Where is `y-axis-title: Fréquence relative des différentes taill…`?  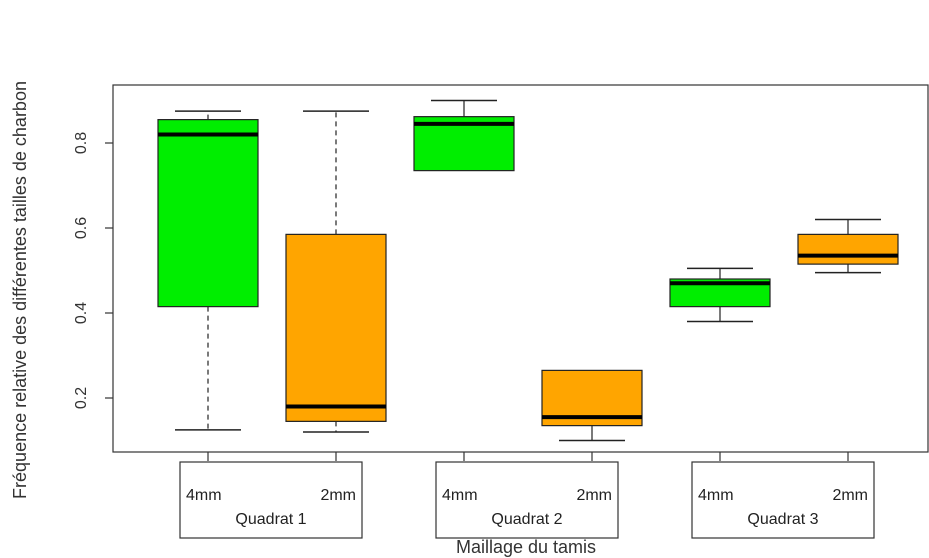
y-axis-title: Fréquence relative des différentes taill… is located at coordinates (20, 290).